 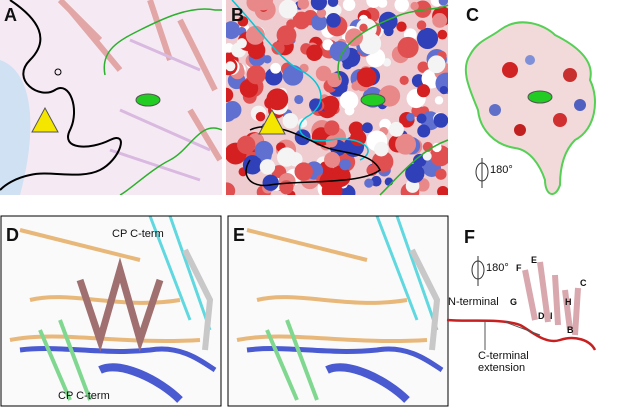 What do you see at coordinates (473, 302) in the screenshot?
I see `annotation: N-terminal` at bounding box center [473, 302].